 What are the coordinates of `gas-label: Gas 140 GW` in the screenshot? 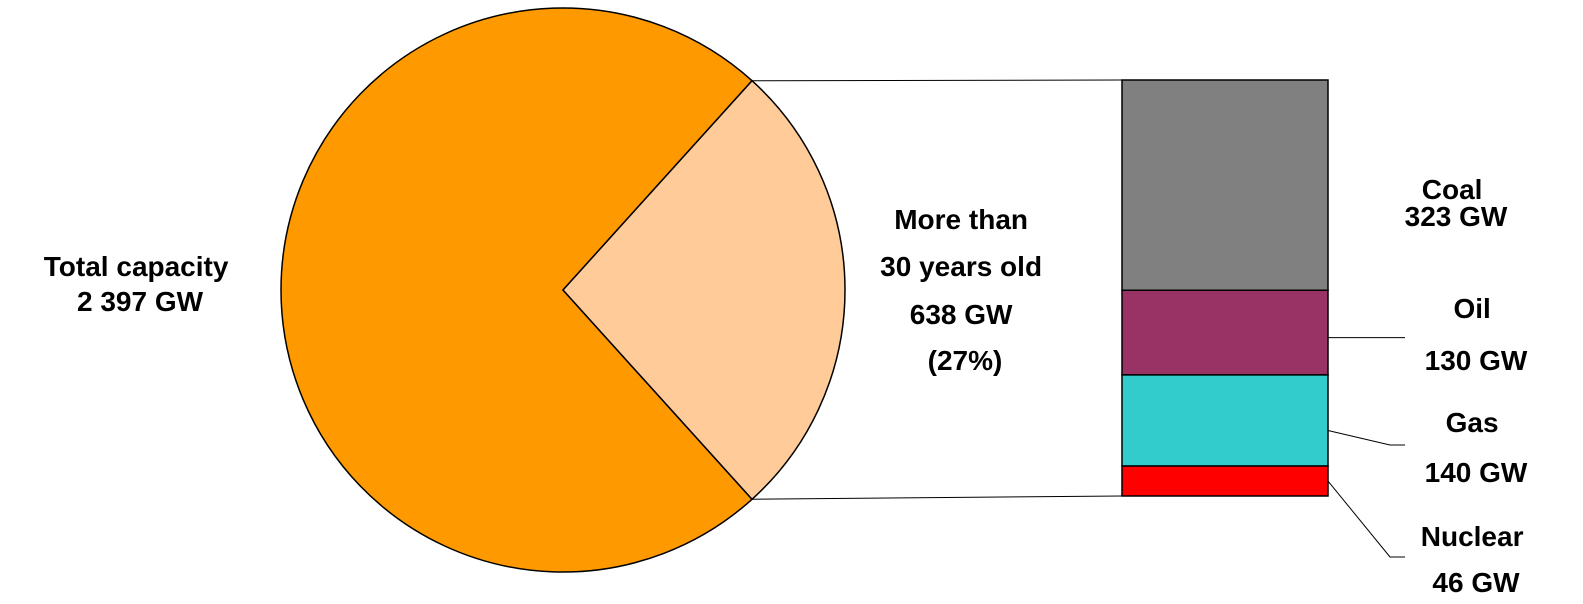 It's located at (1476, 447).